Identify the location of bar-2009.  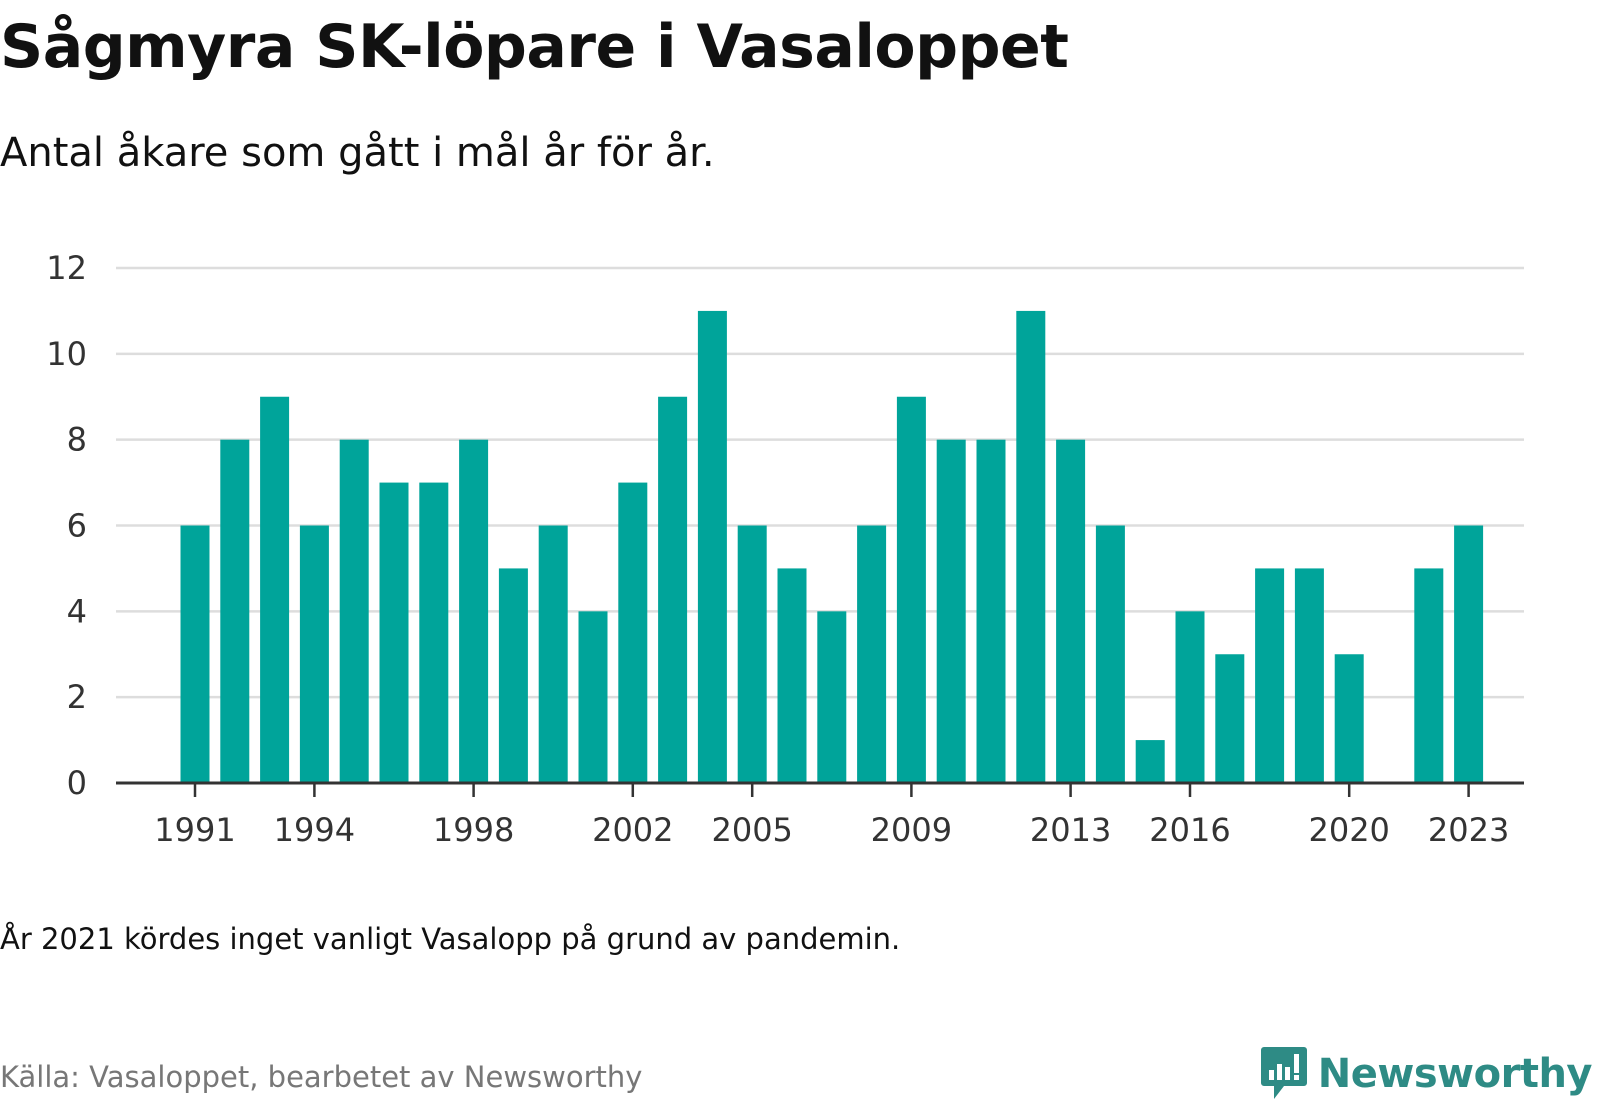
(911, 589).